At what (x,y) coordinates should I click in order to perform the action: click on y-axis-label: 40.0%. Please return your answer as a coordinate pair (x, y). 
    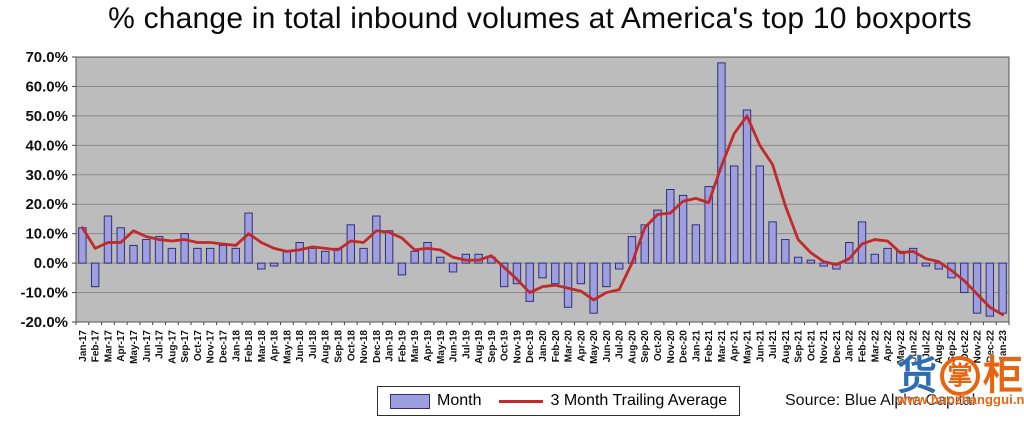
    Looking at the image, I should click on (46, 145).